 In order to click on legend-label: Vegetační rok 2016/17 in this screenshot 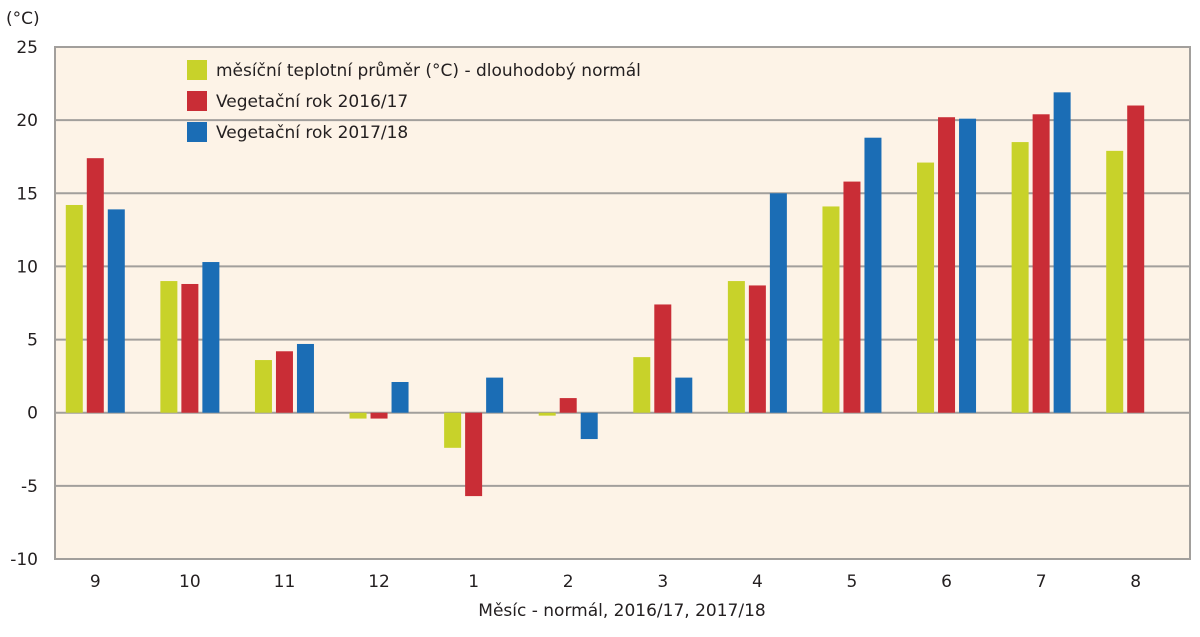, I will do `click(312, 102)`.